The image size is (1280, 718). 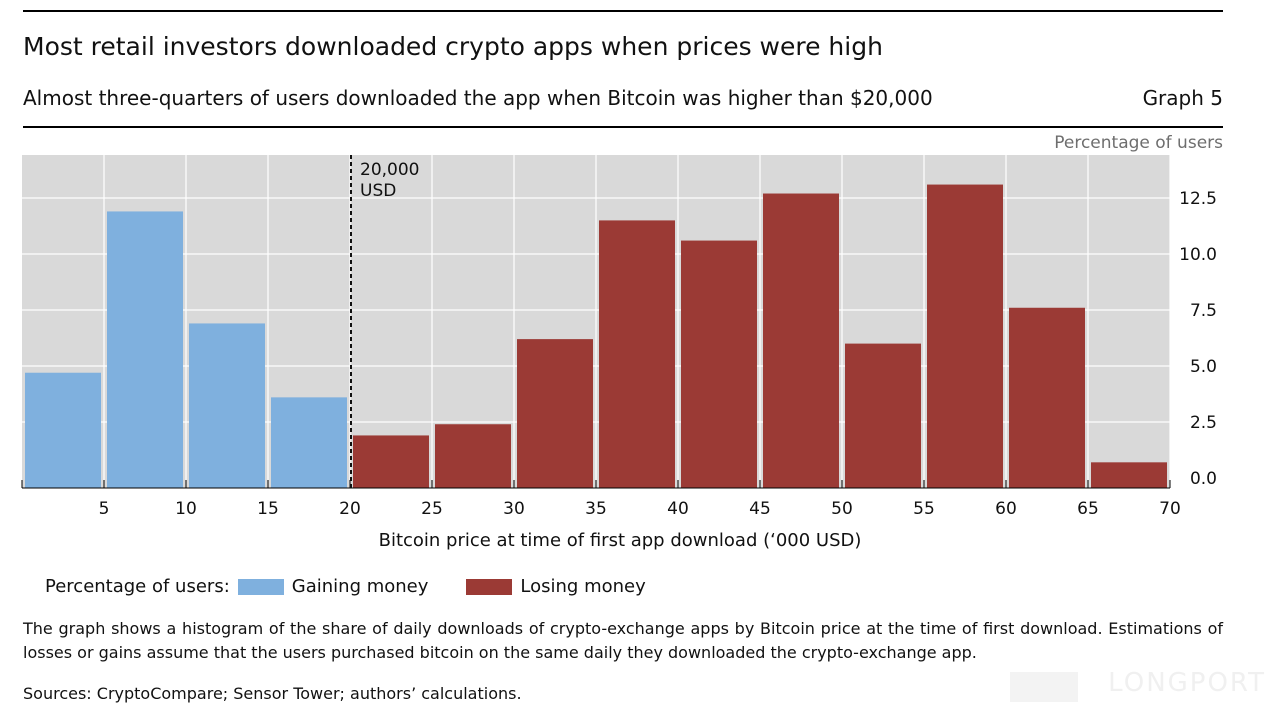 What do you see at coordinates (1203, 423) in the screenshot?
I see `y-tick-label: 2.5` at bounding box center [1203, 423].